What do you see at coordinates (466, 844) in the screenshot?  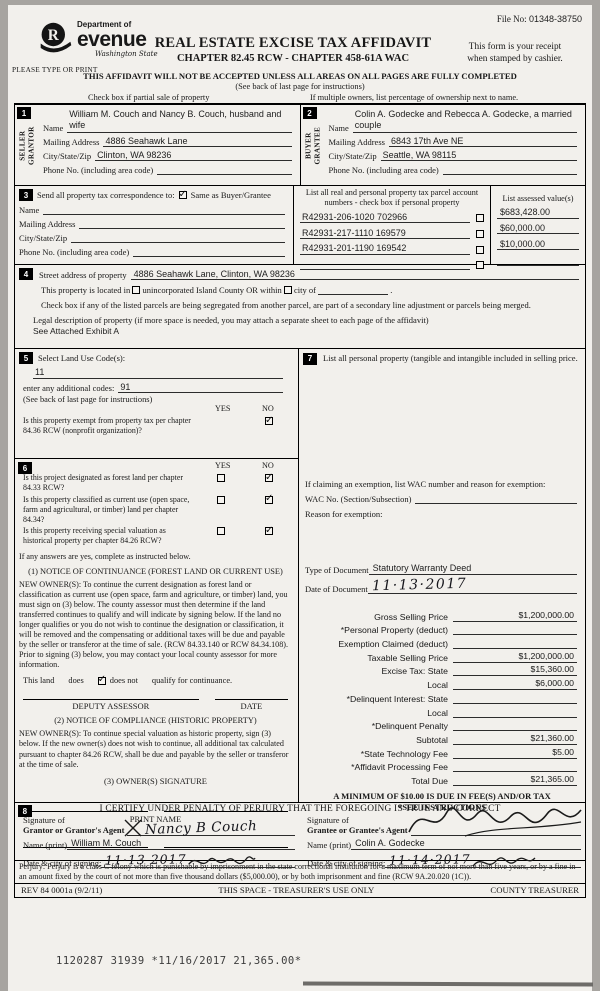 I see `grantee-name-print-field: Colin A. Godecke` at bounding box center [466, 844].